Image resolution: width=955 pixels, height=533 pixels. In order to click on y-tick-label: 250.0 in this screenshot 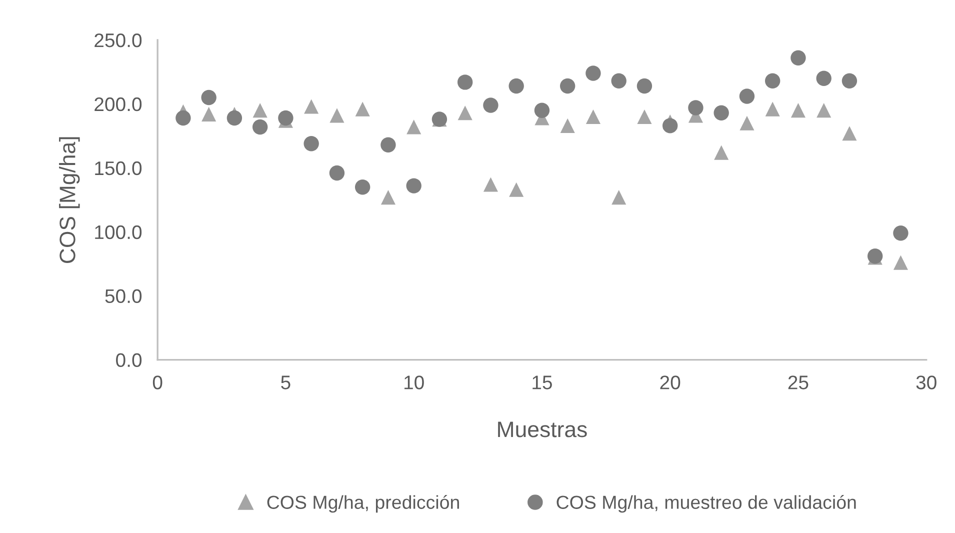, I will do `click(118, 40)`.